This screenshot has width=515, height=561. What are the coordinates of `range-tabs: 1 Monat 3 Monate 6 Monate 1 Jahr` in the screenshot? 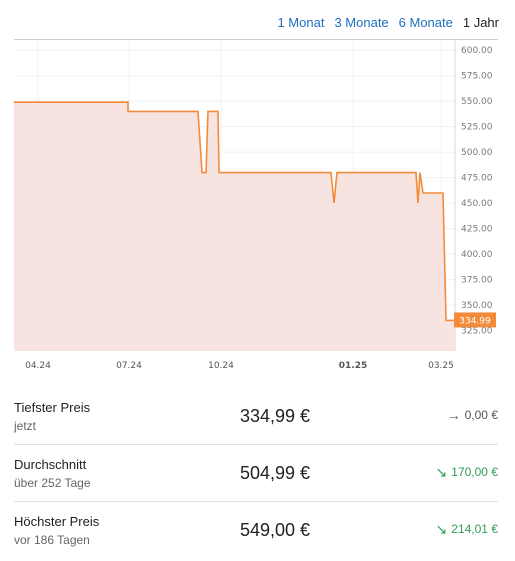 It's located at (388, 22).